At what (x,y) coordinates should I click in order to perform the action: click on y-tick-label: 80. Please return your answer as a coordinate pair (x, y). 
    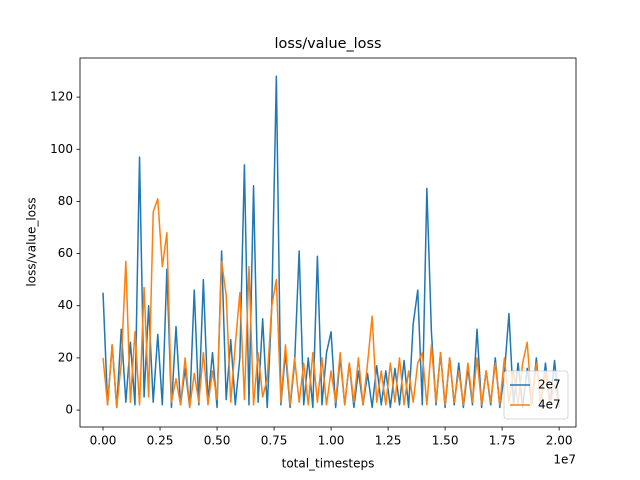
    Looking at the image, I should click on (65, 201).